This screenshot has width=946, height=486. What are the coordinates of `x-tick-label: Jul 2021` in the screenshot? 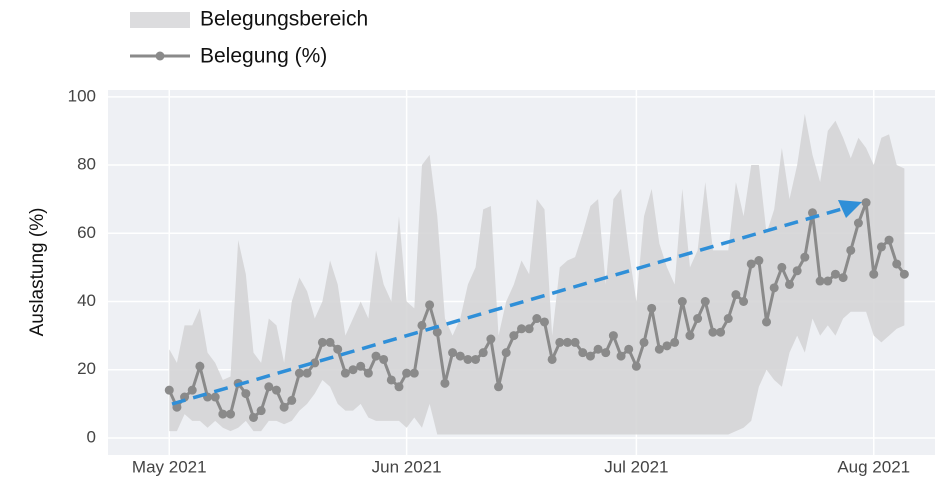 It's located at (636, 466).